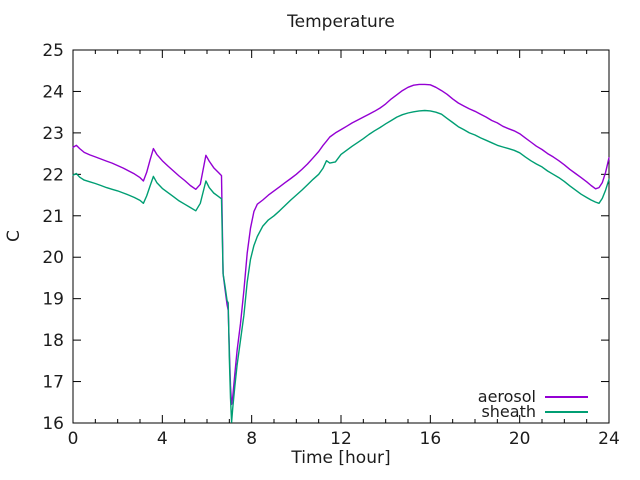 The image size is (640, 480). What do you see at coordinates (53, 134) in the screenshot?
I see `y-tick-label: 23` at bounding box center [53, 134].